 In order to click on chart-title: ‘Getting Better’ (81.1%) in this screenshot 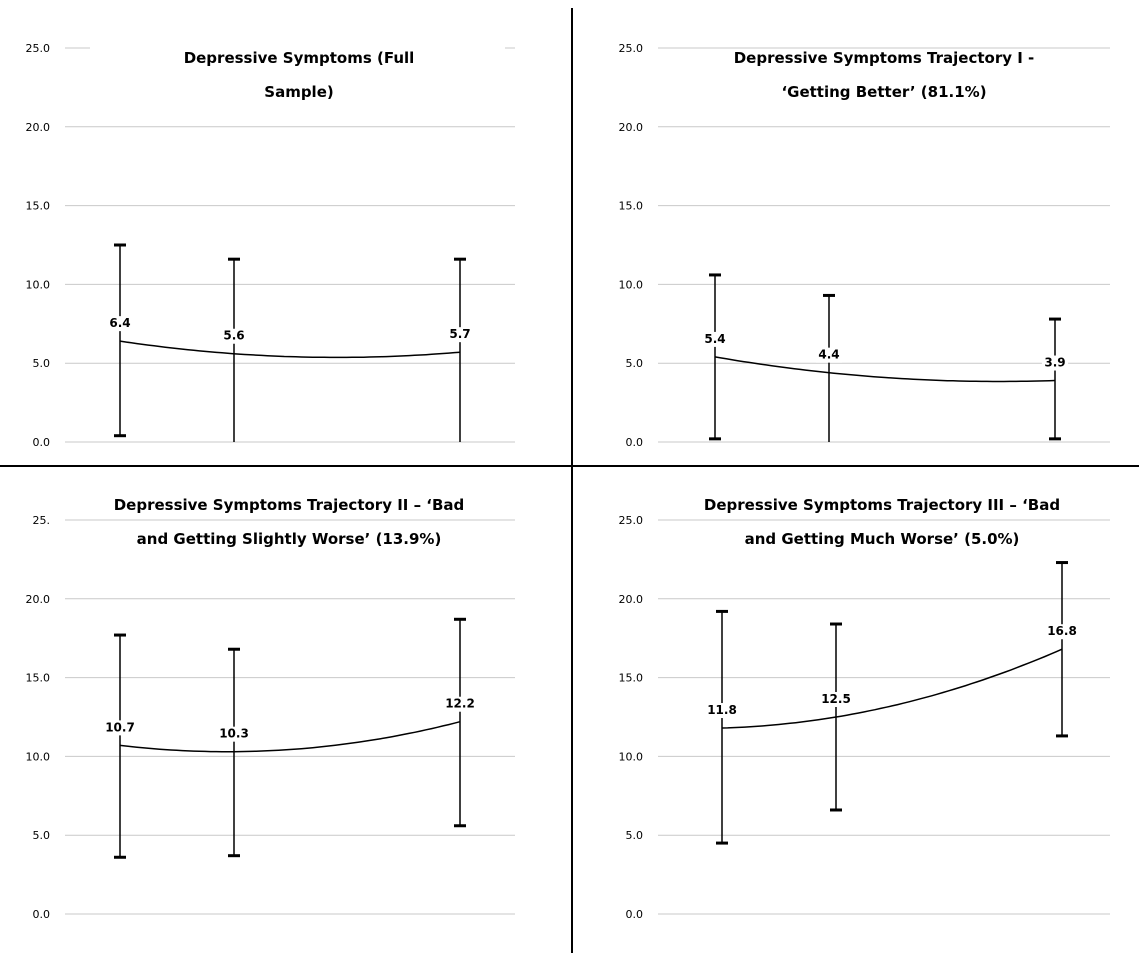, I will do `click(883, 92)`.